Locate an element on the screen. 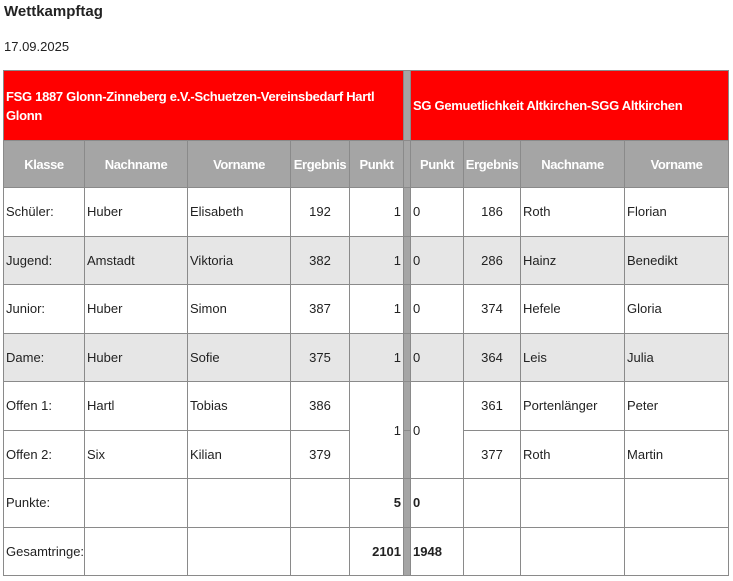  away-vorname-cell: Julia is located at coordinates (677, 357).